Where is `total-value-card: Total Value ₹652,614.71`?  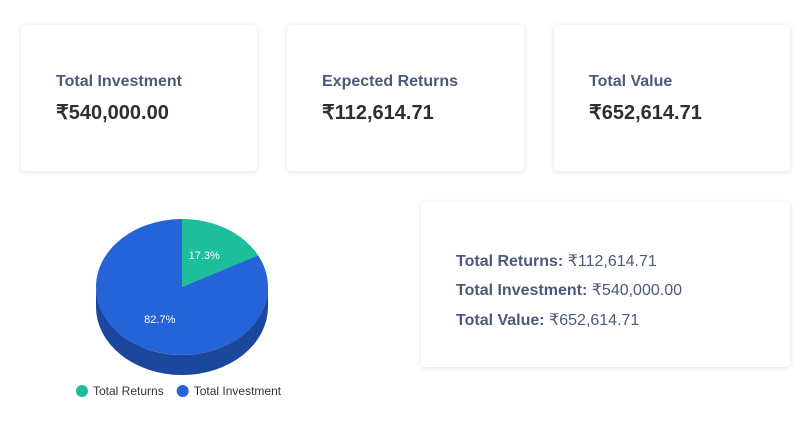 total-value-card: Total Value ₹652,614.71 is located at coordinates (672, 98).